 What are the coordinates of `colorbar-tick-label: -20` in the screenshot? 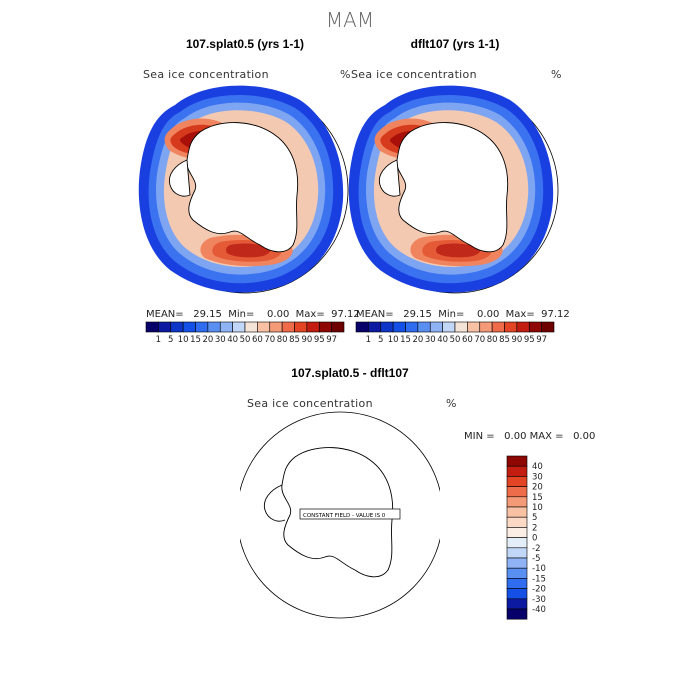 It's located at (539, 590).